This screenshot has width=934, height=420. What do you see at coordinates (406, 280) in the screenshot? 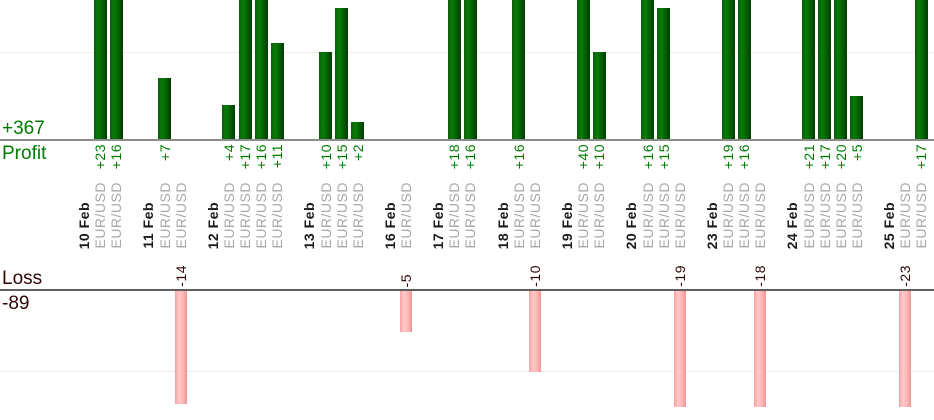
I see `trade-value-label: -5` at bounding box center [406, 280].